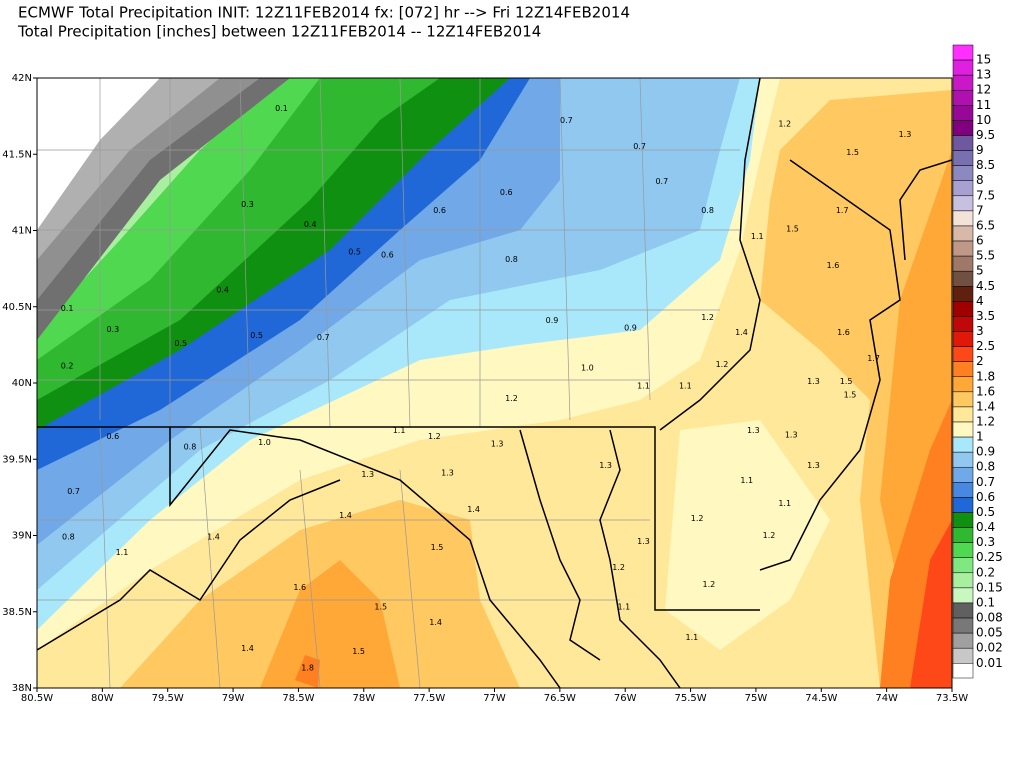  I want to click on y-tick-label: 38N, so click(22, 688).